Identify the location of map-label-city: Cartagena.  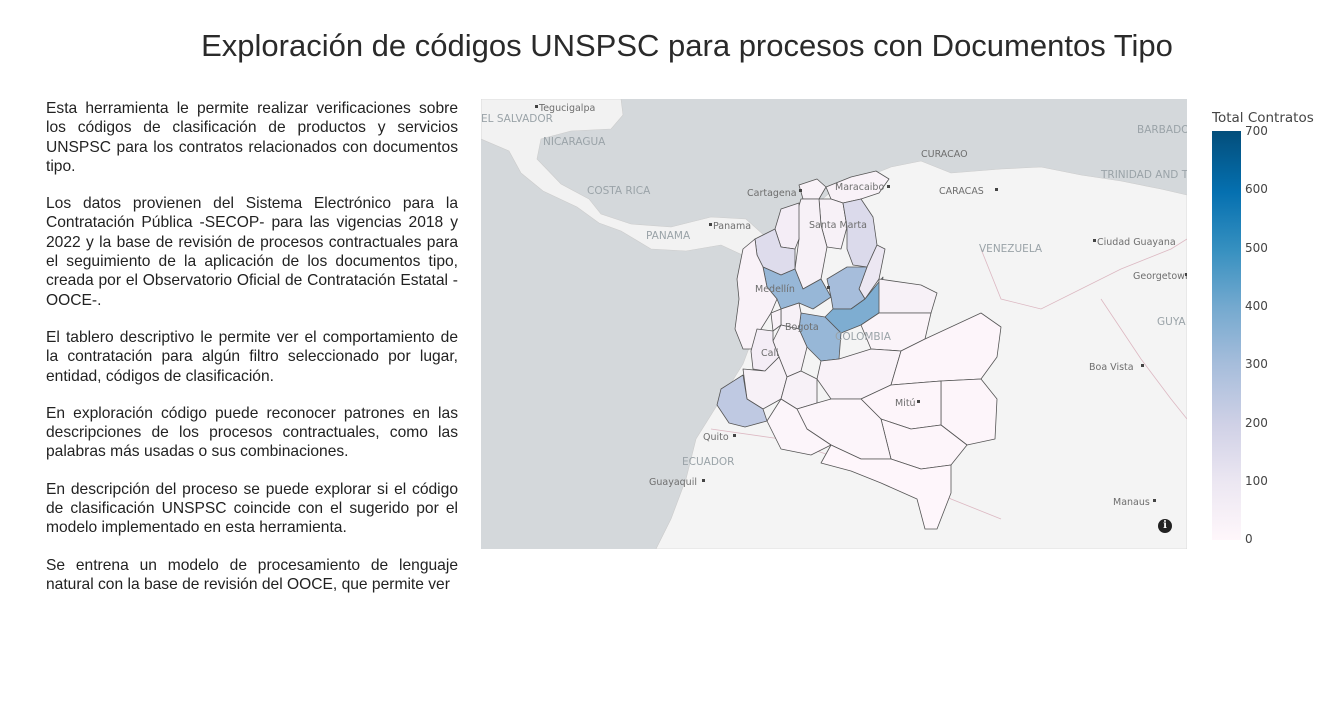
(772, 193).